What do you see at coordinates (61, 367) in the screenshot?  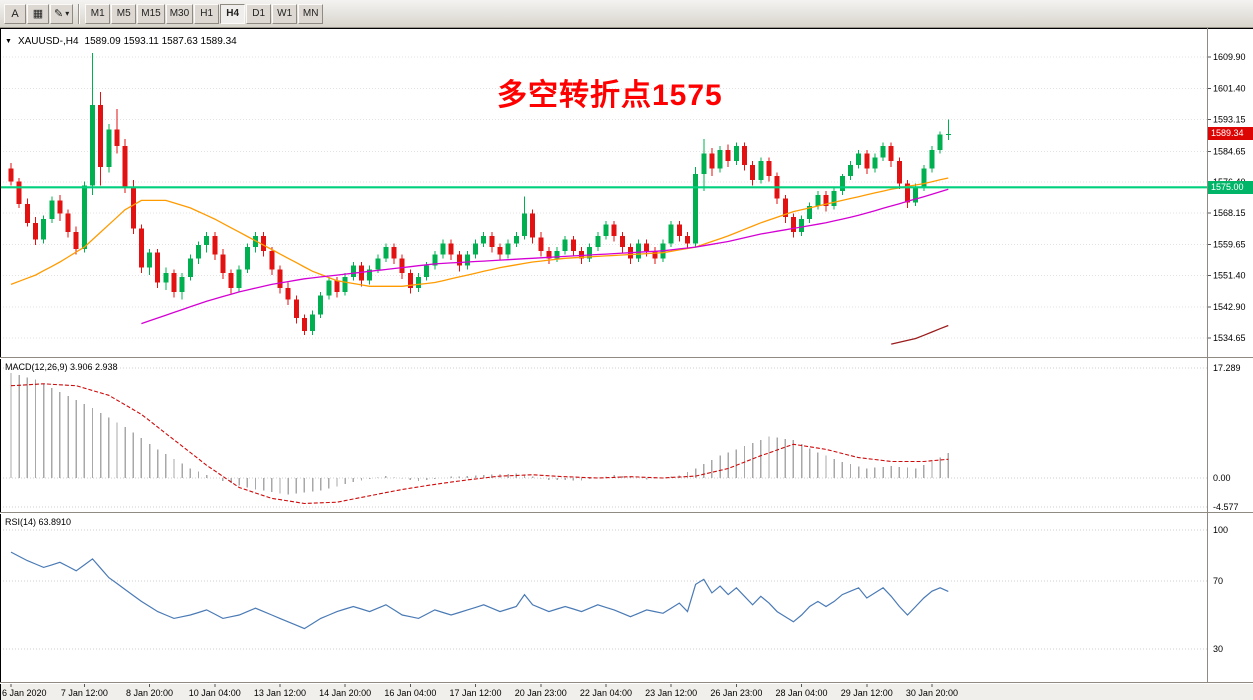 I see `macd-indicator-label: MACD(12,26,9) 3.906 2.938` at bounding box center [61, 367].